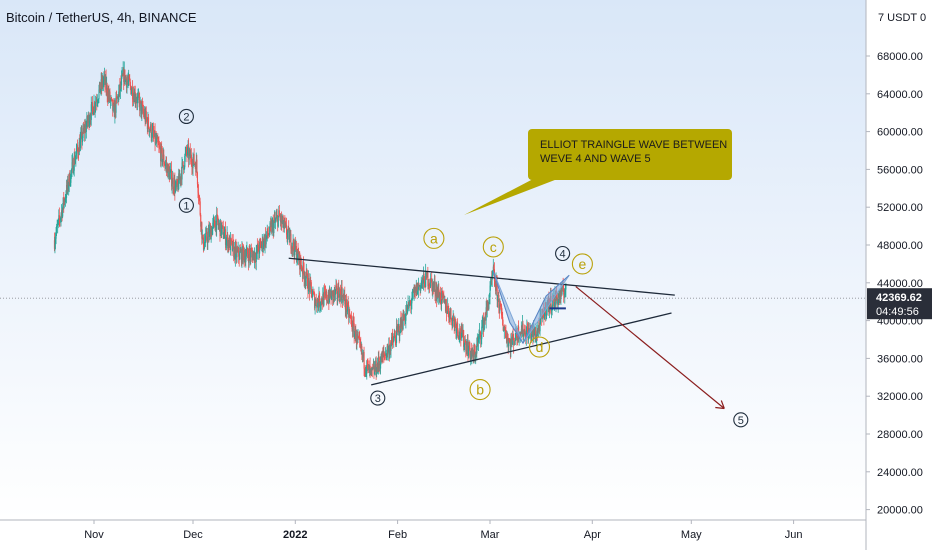  Describe the element at coordinates (630, 154) in the screenshot. I see `callout-box` at that location.